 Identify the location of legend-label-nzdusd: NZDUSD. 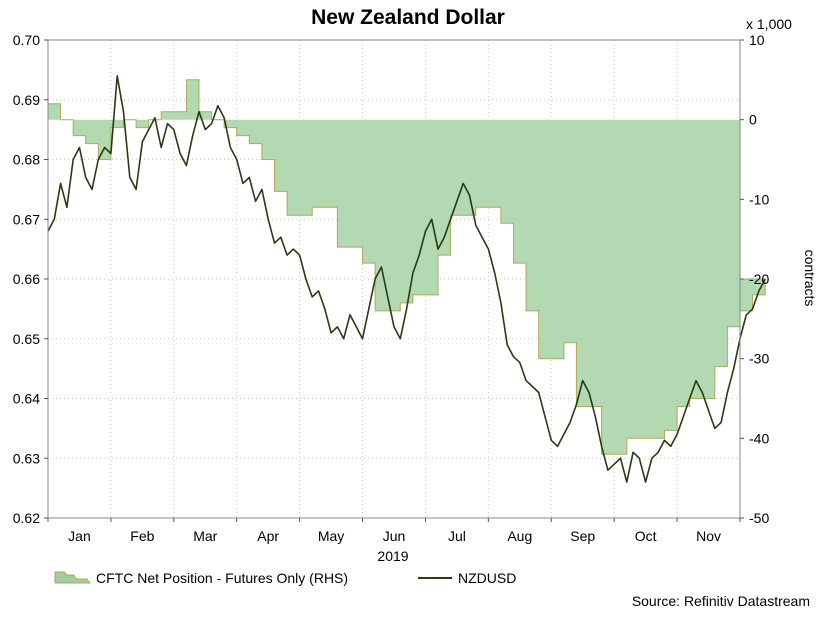
(487, 578).